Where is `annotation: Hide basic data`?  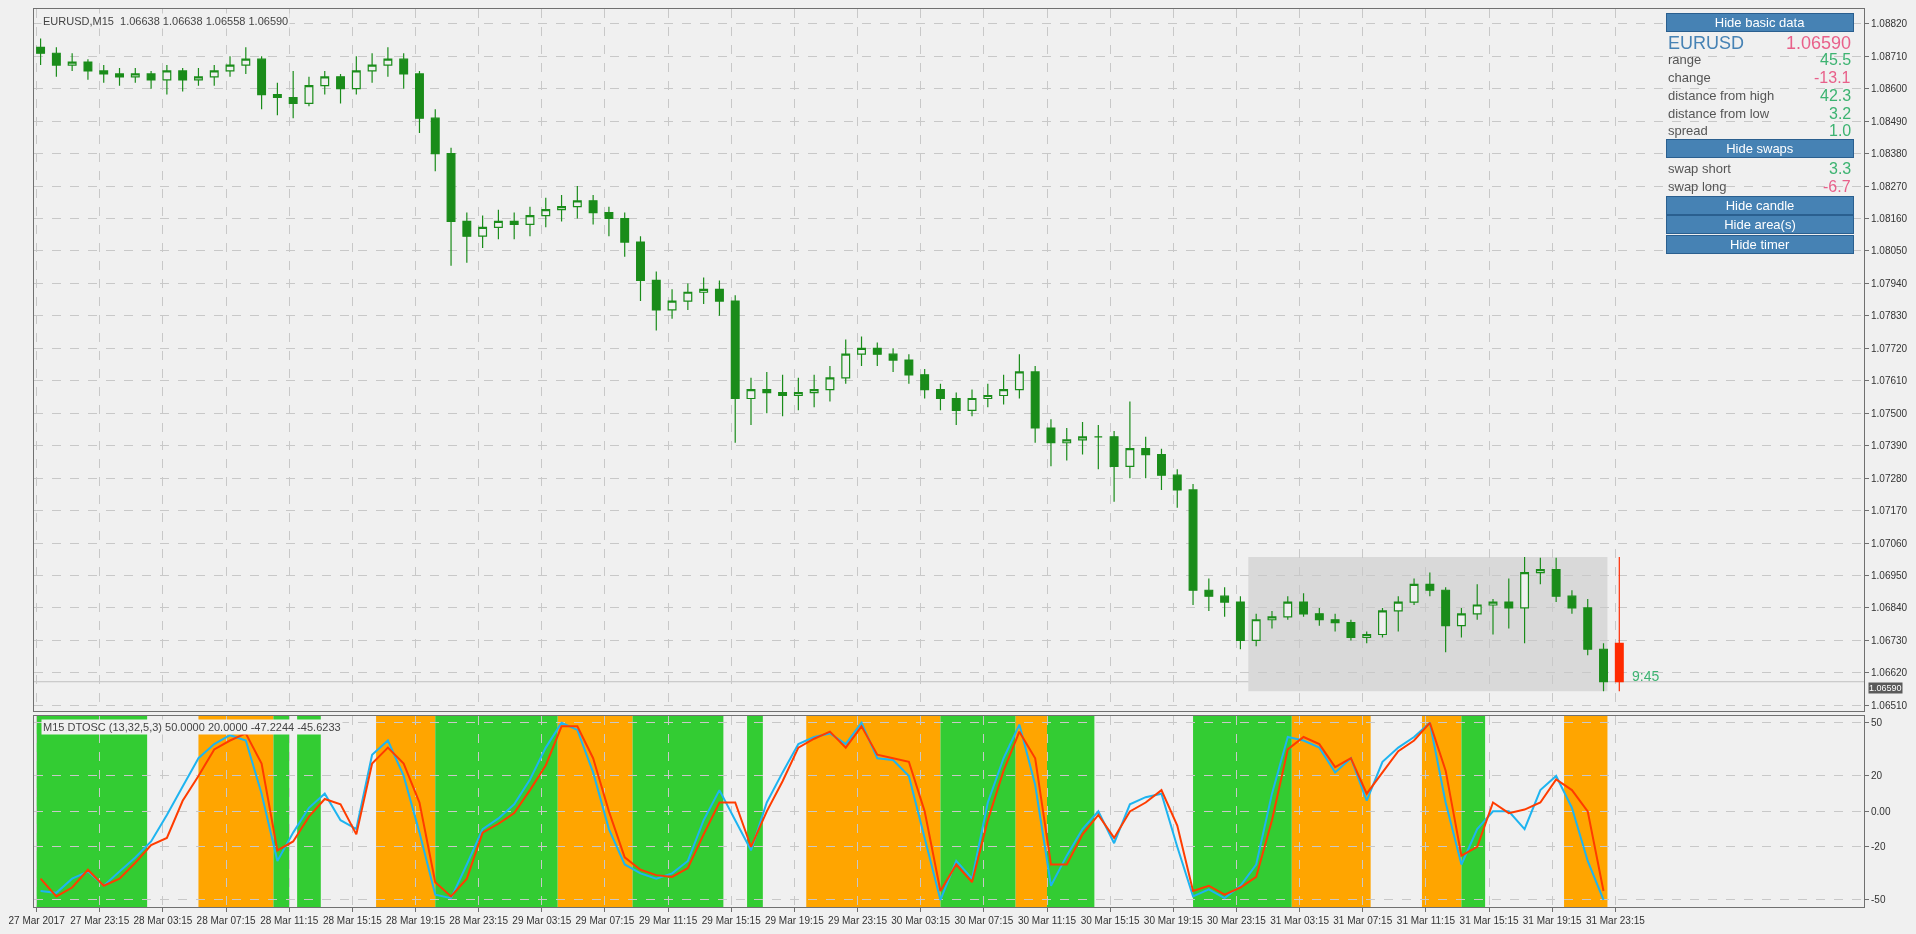 annotation: Hide basic data is located at coordinates (1760, 22).